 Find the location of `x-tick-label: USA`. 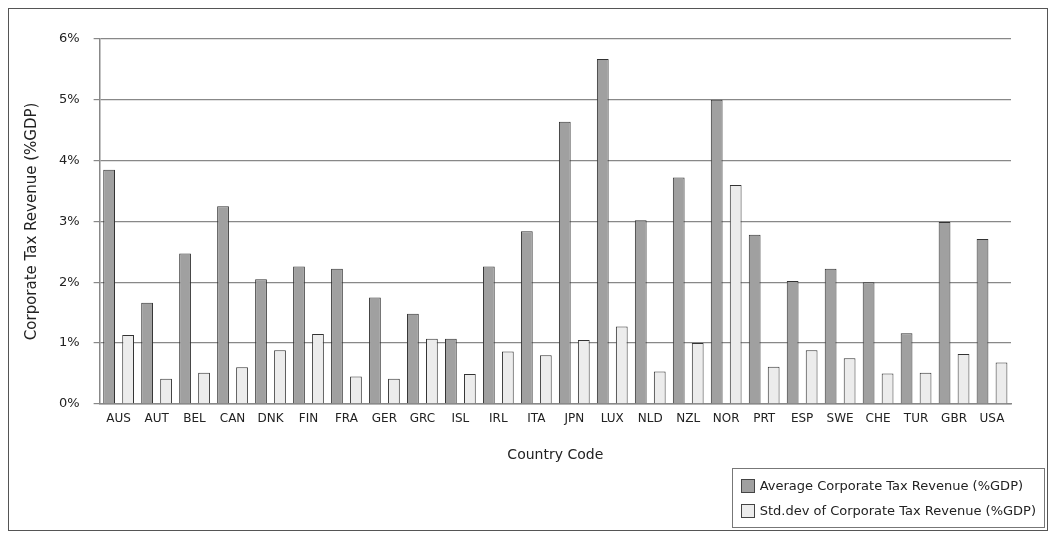

x-tick-label: USA is located at coordinates (992, 418).